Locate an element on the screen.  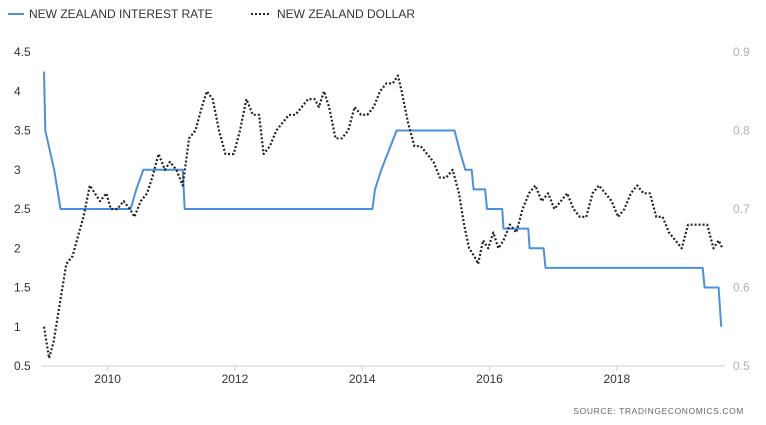
x-tick-label: 2018 is located at coordinates (616, 379).